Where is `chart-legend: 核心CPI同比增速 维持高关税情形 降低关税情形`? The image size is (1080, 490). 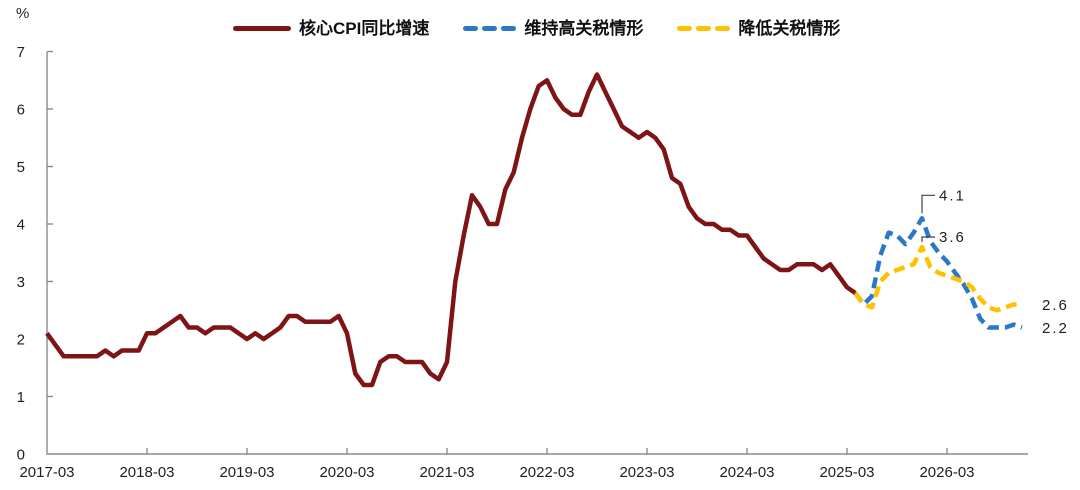
chart-legend: 核心CPI同比增速 维持高关税情形 降低关税情形 is located at coordinates (536, 28).